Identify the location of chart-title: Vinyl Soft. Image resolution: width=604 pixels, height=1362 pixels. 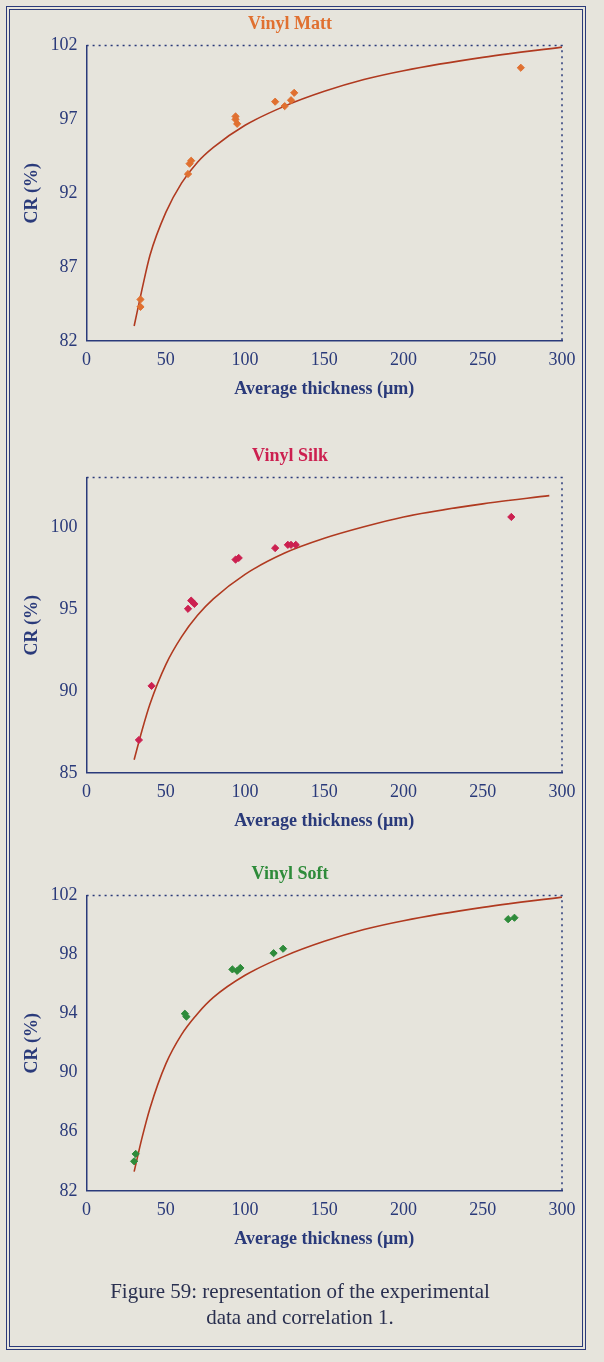
(290, 873).